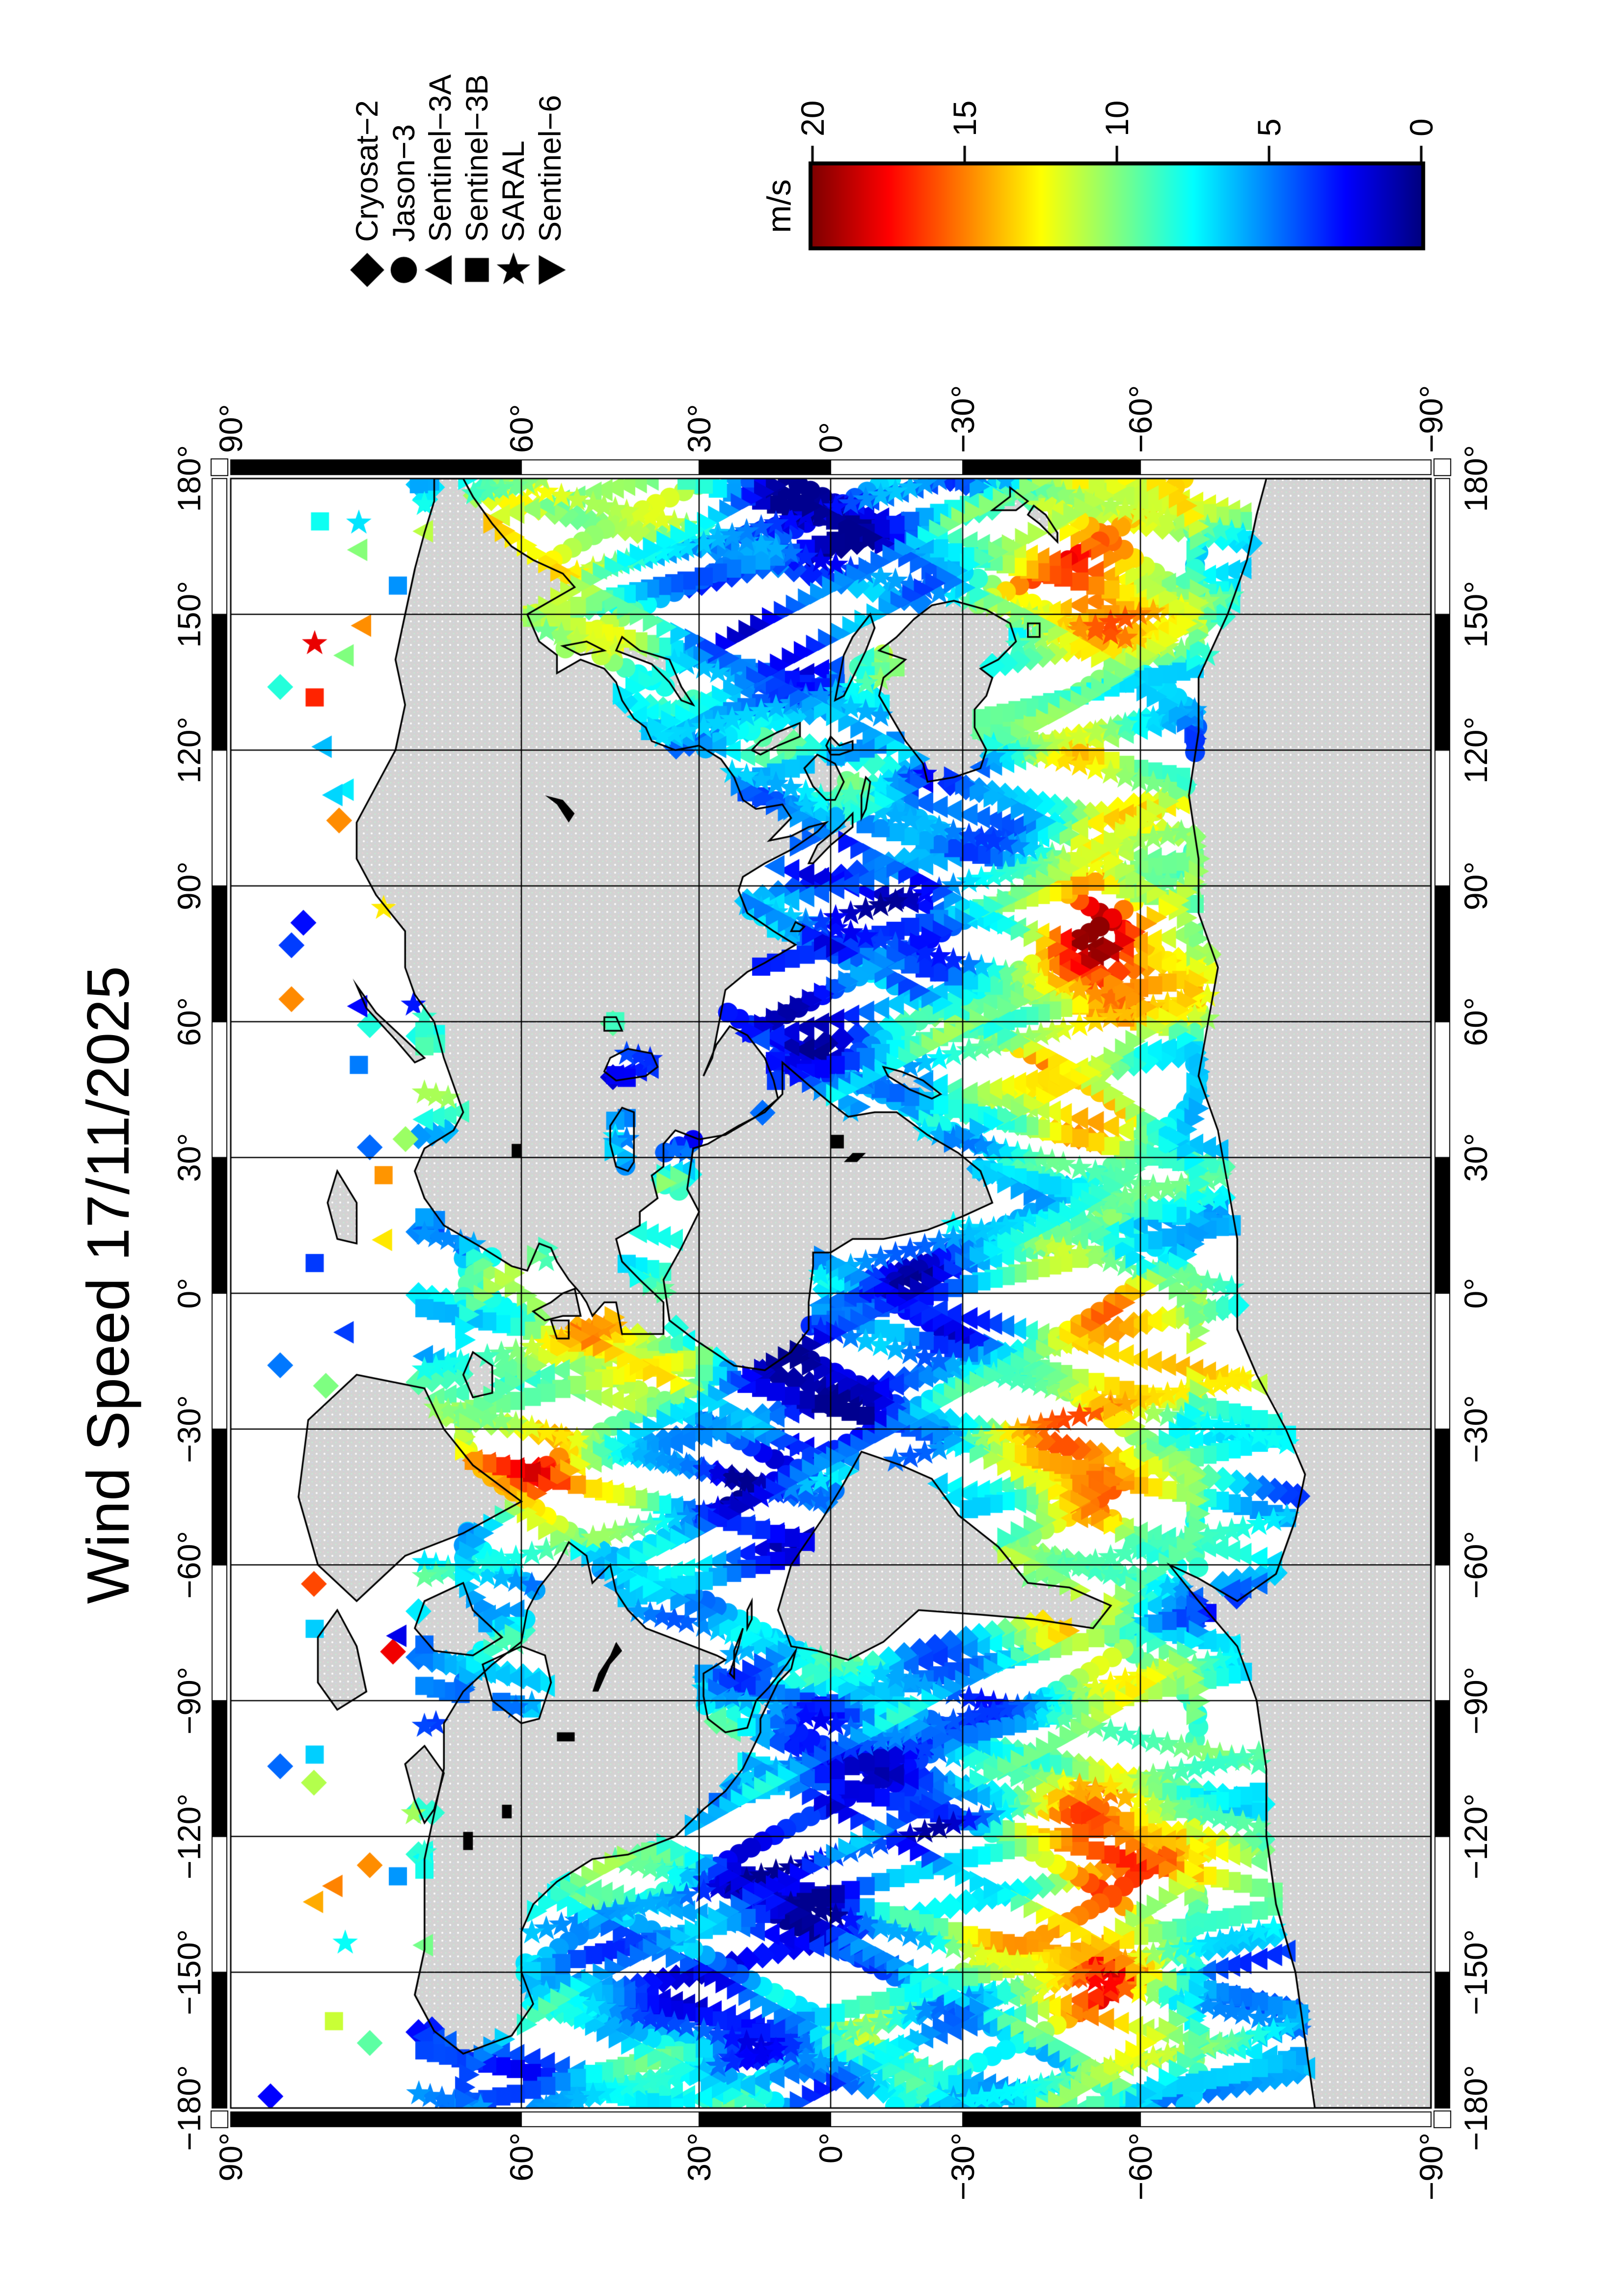  What do you see at coordinates (231, 429) in the screenshot?
I see `lat-tick-label-right: 90°` at bounding box center [231, 429].